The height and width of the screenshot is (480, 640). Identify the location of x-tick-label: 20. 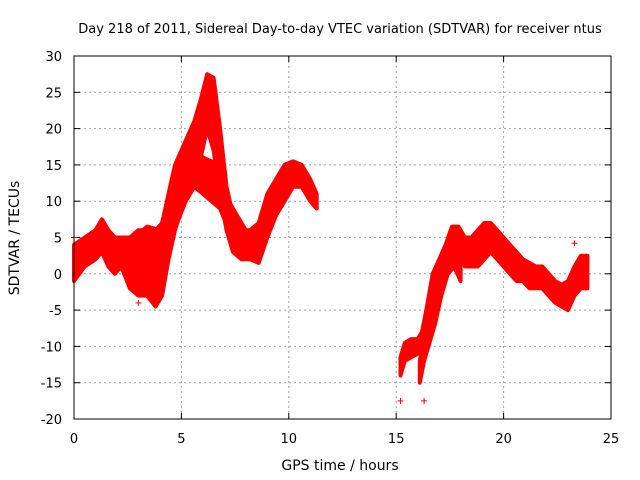
(503, 439).